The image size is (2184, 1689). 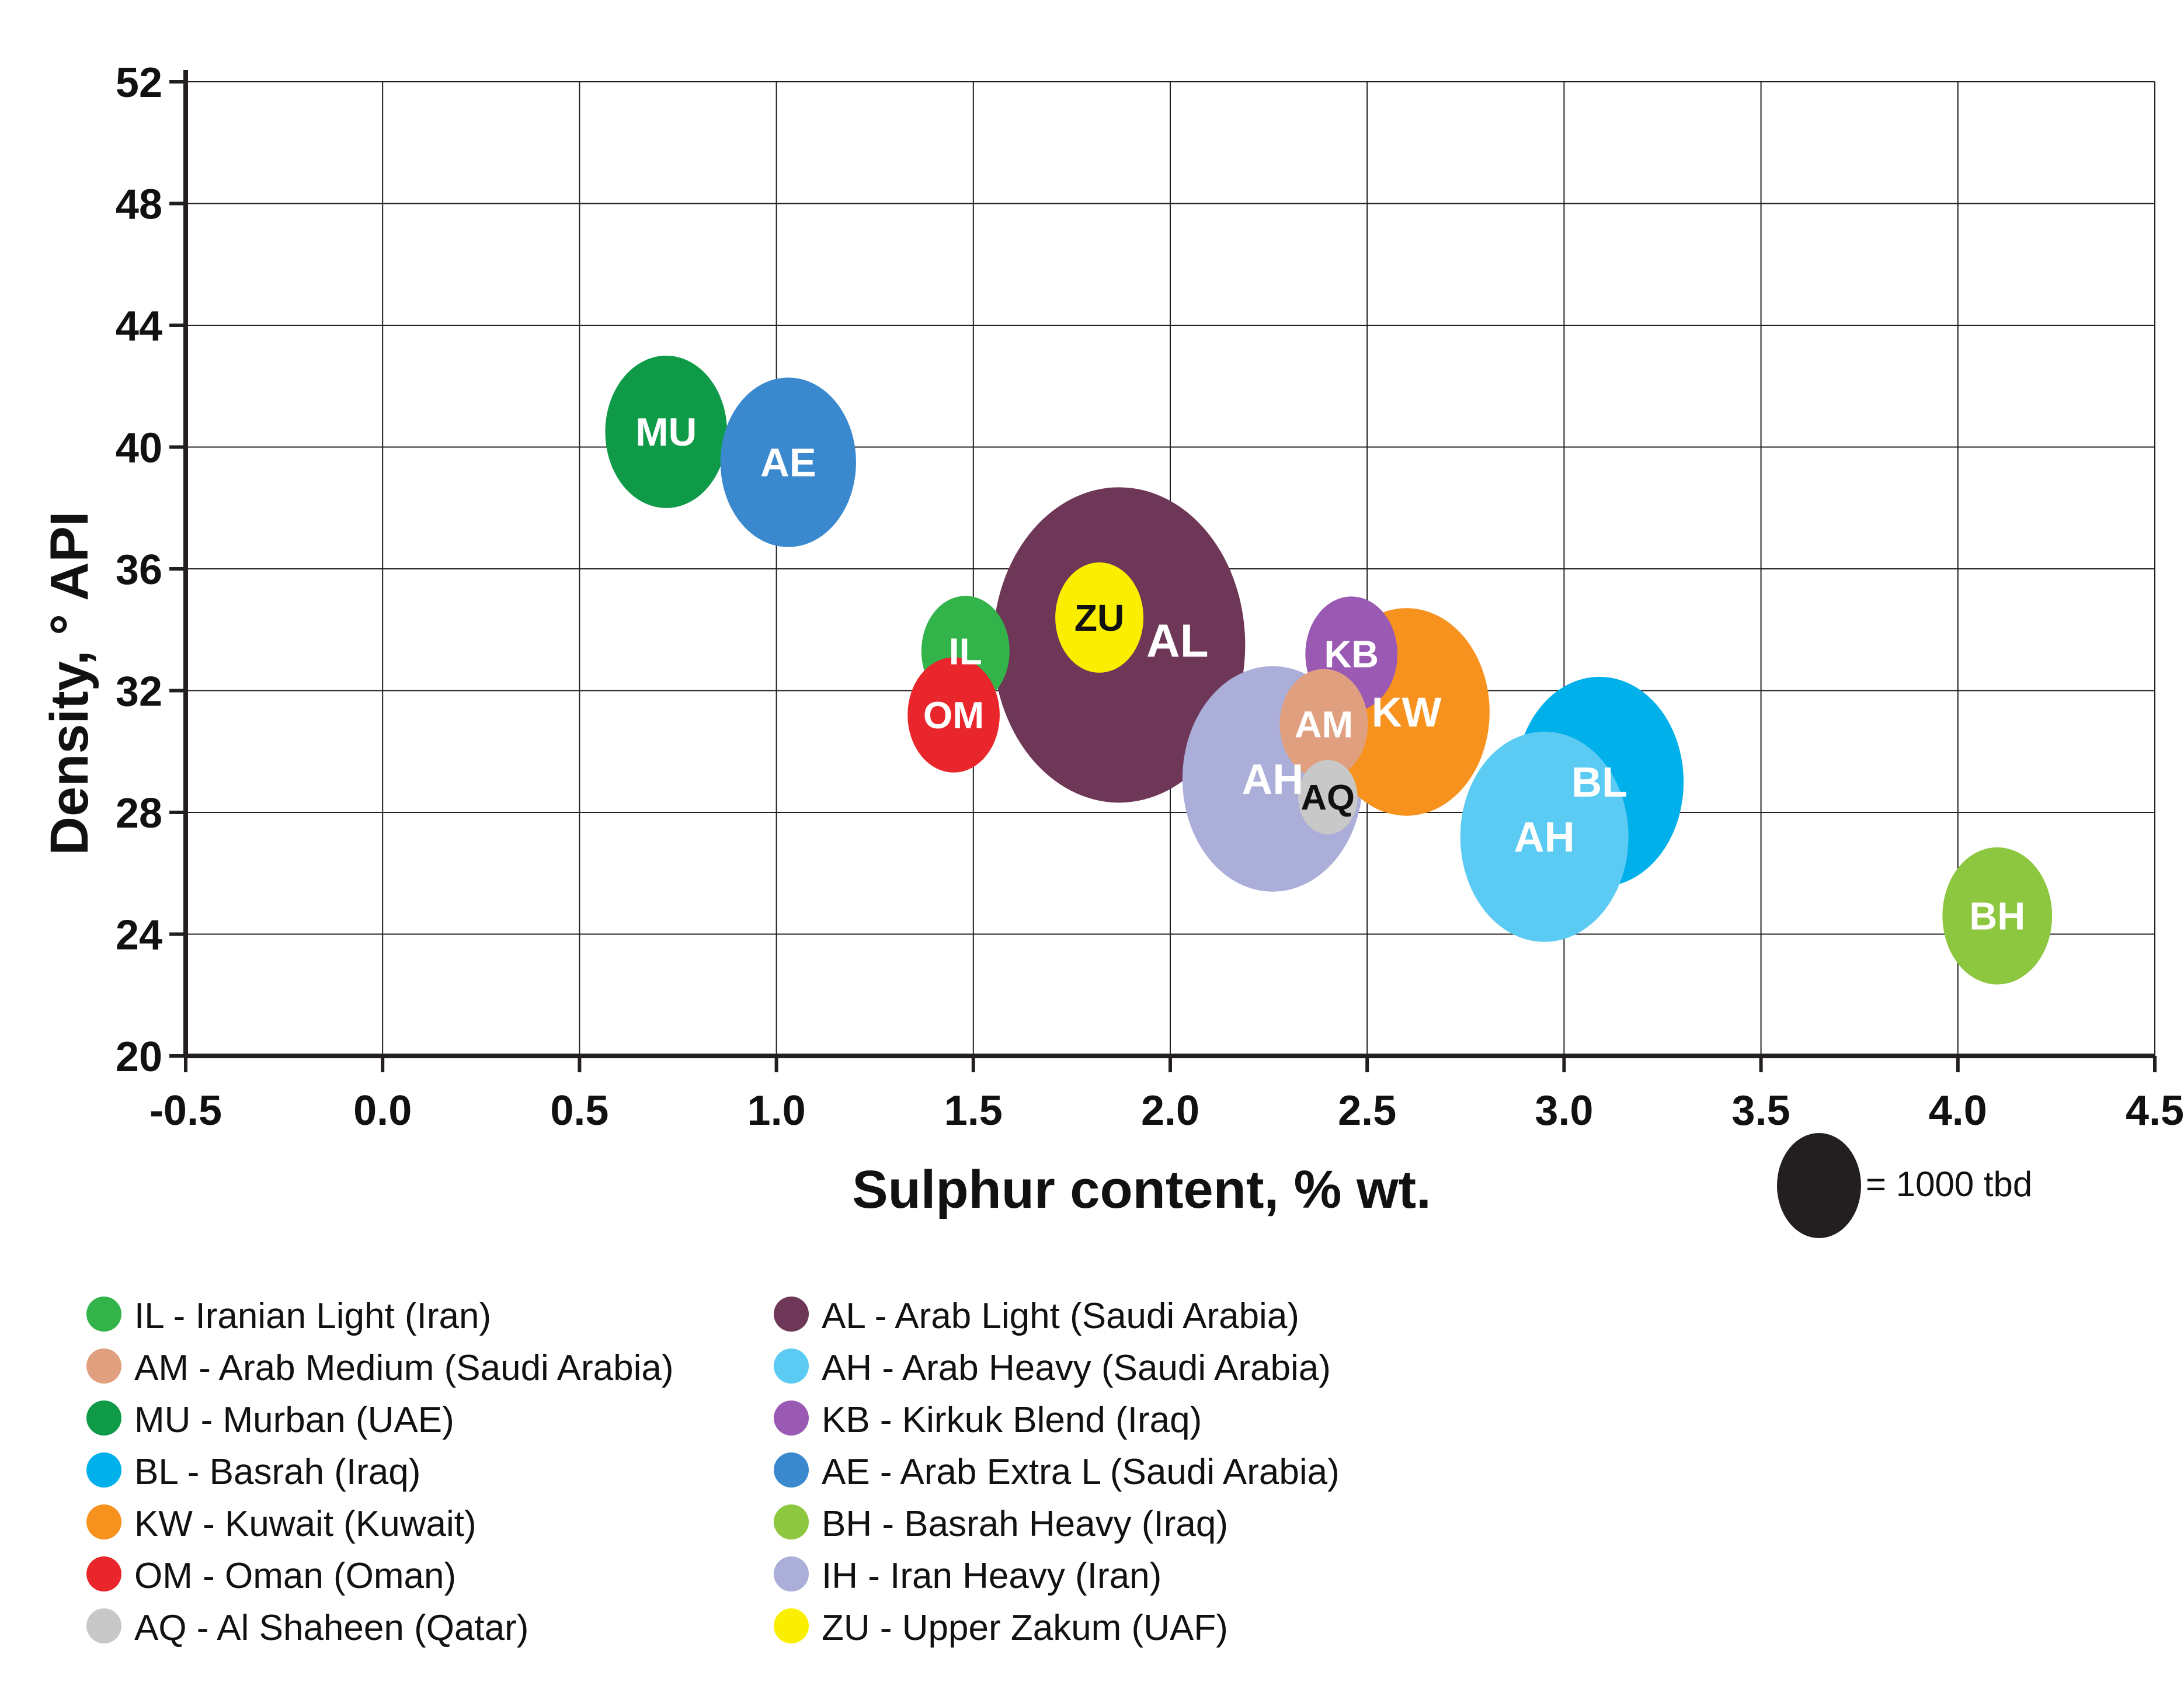 I want to click on x-tick-label: 3.5, so click(x=1761, y=1110).